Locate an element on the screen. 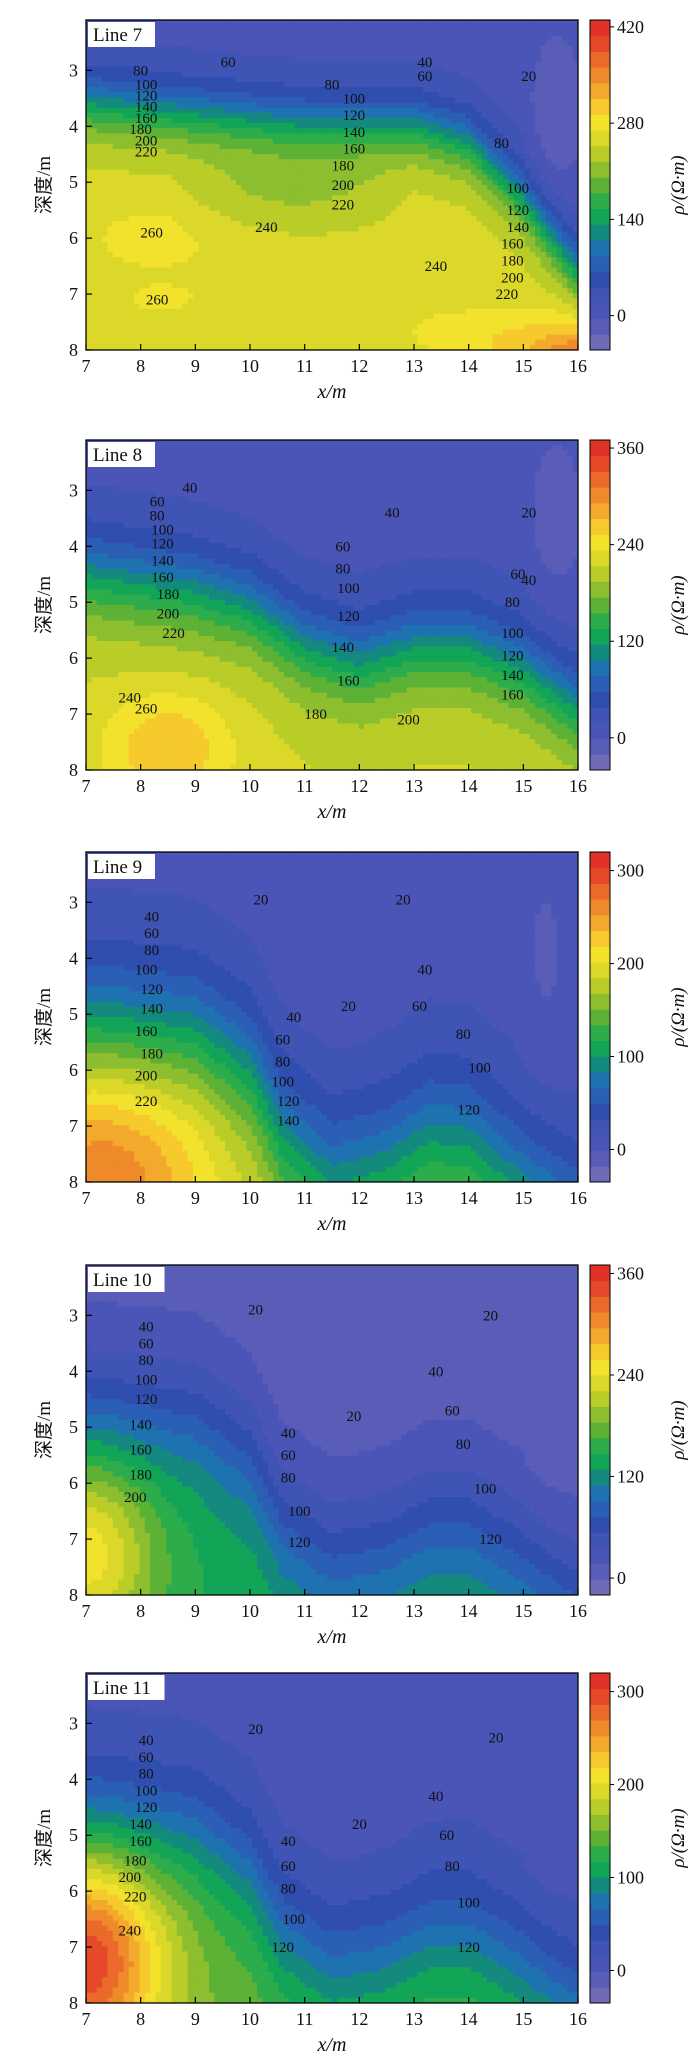 The height and width of the screenshot is (2057, 697). x-tick-label: 15 is located at coordinates (523, 1198).